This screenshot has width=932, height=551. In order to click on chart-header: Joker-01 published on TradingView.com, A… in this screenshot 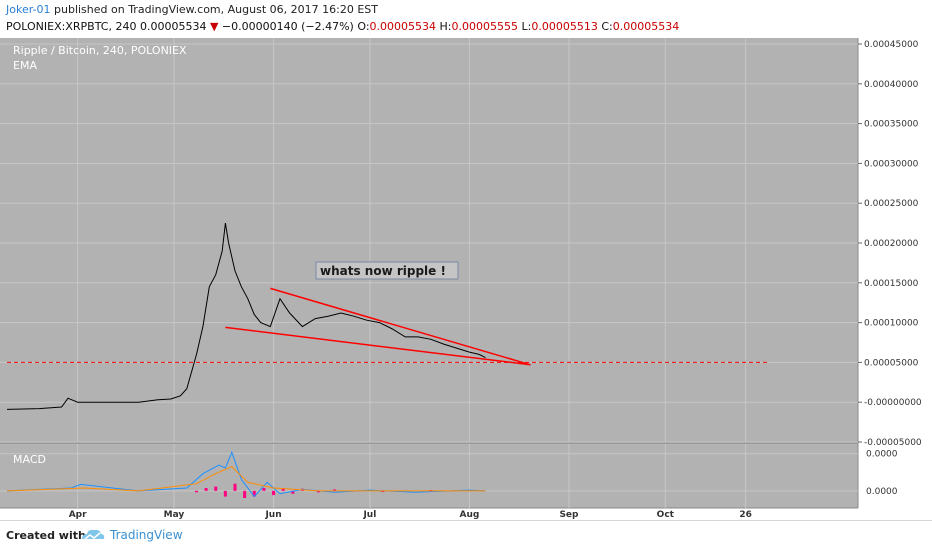, I will do `click(466, 19)`.